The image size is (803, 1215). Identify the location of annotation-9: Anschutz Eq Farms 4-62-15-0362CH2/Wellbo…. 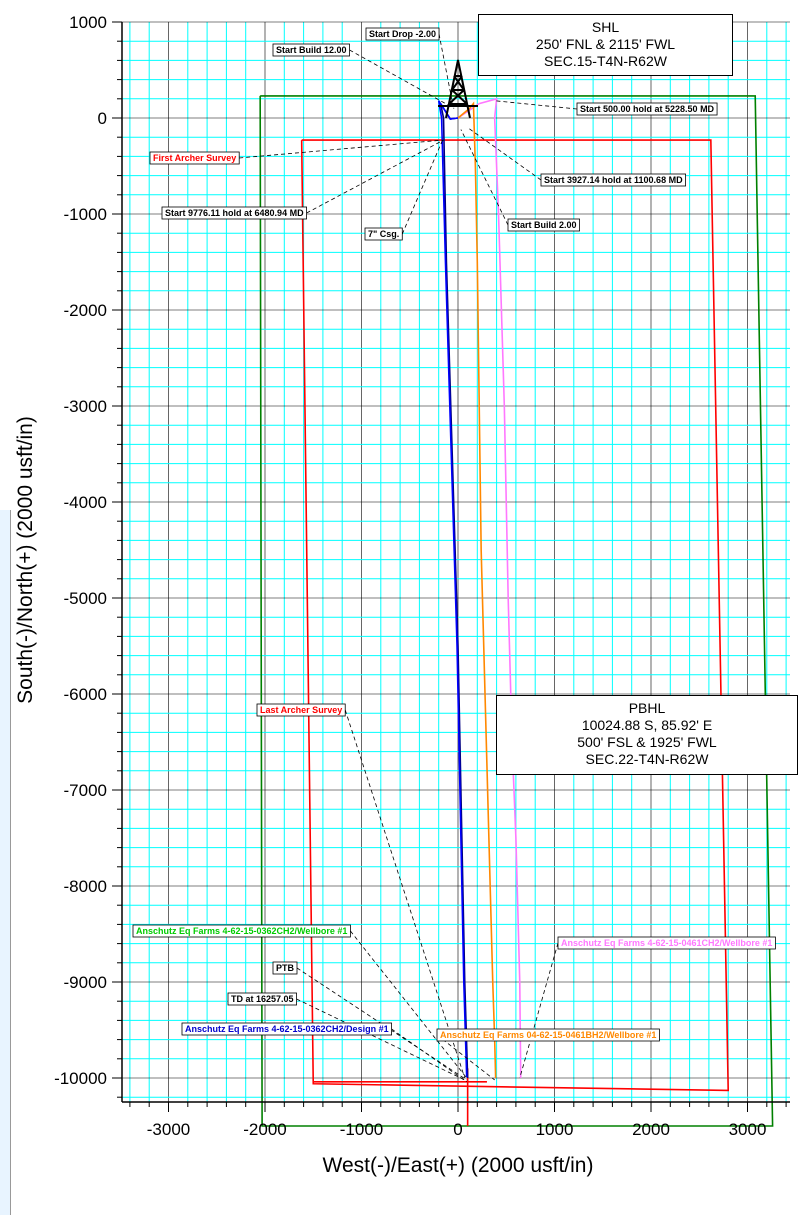
(299, 1001).